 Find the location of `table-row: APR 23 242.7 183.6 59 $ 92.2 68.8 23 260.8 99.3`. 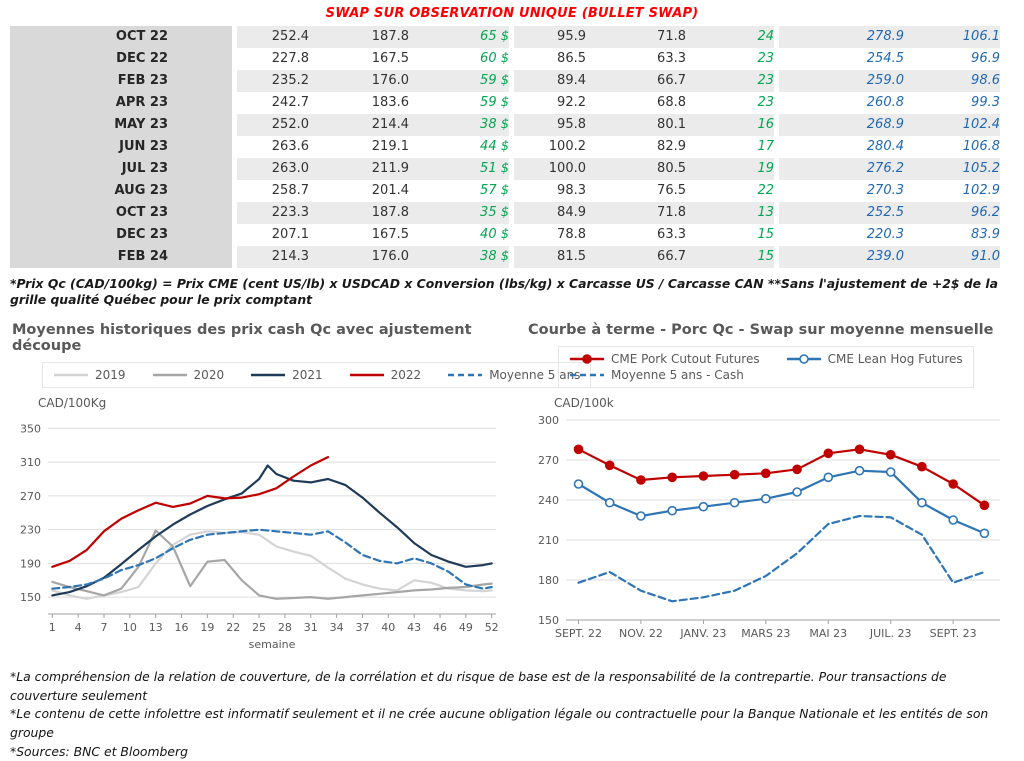

table-row: APR 23 242.7 183.6 59 $ 92.2 68.8 23 260.8 99.3 is located at coordinates (513, 103).